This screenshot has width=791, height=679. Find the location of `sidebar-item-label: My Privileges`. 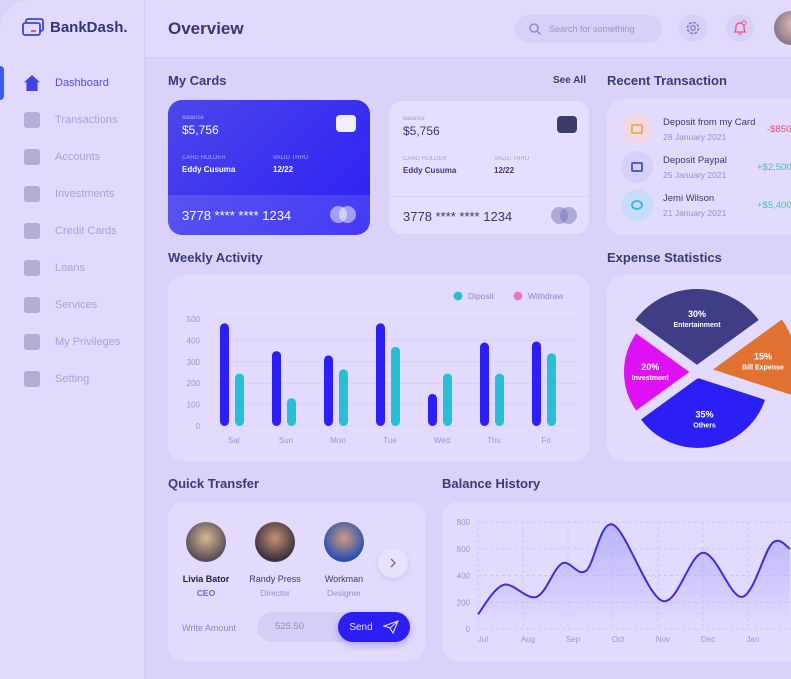

sidebar-item-label: My Privileges is located at coordinates (88, 342).